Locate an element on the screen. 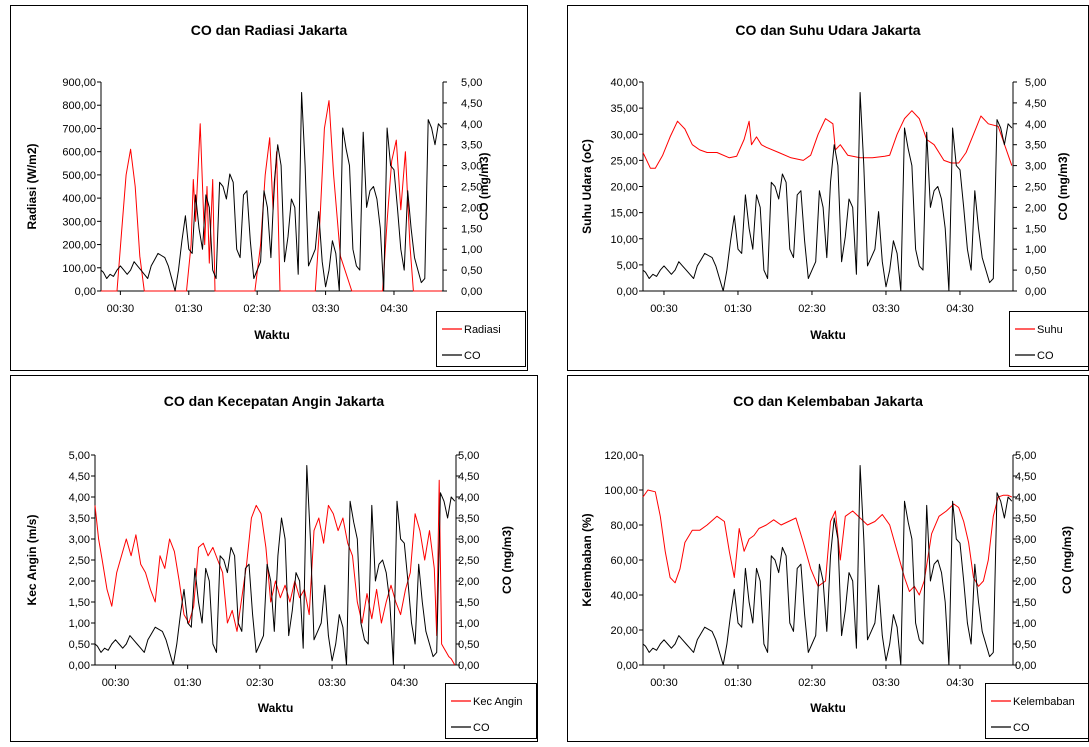  legend-label: Suhu is located at coordinates (1050, 330).